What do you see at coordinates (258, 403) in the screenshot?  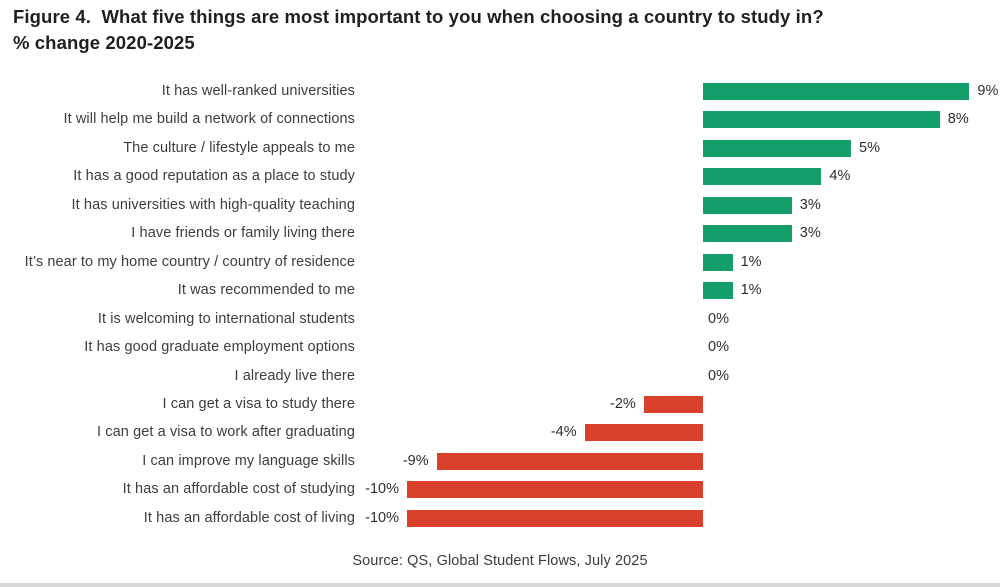 I see `category-label: I can get a visa to study there` at bounding box center [258, 403].